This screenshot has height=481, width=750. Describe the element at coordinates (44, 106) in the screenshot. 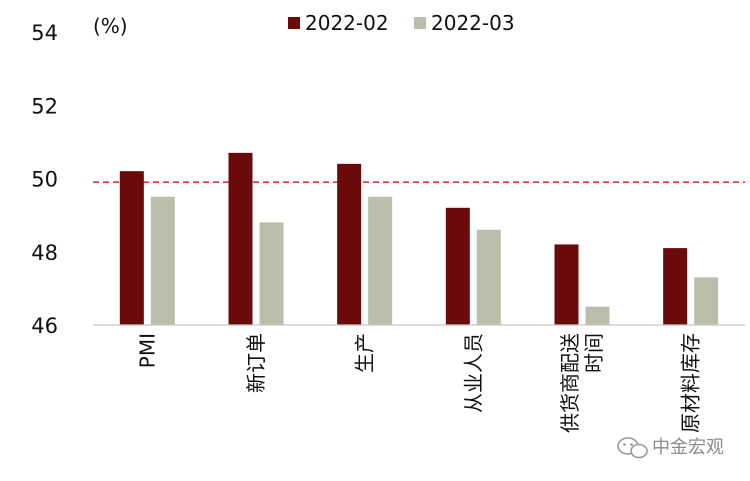

I see `y-tick-label: 52` at that location.